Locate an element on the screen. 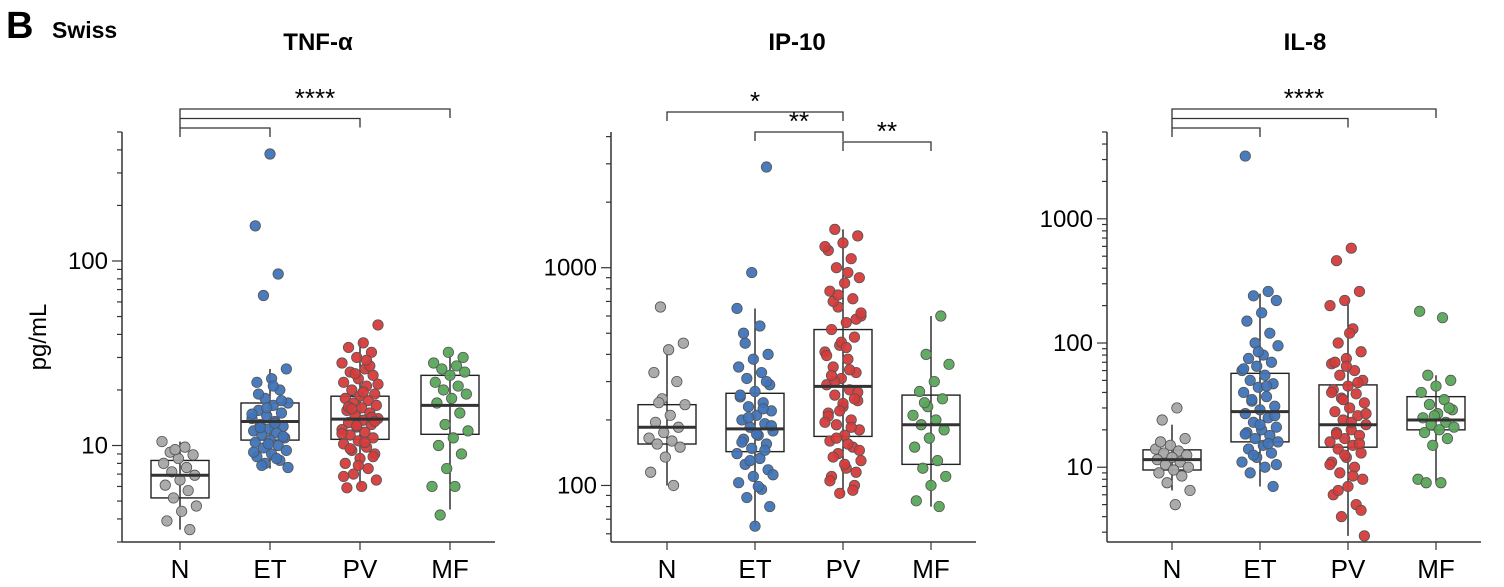  significance-label: **** is located at coordinates (315, 98).